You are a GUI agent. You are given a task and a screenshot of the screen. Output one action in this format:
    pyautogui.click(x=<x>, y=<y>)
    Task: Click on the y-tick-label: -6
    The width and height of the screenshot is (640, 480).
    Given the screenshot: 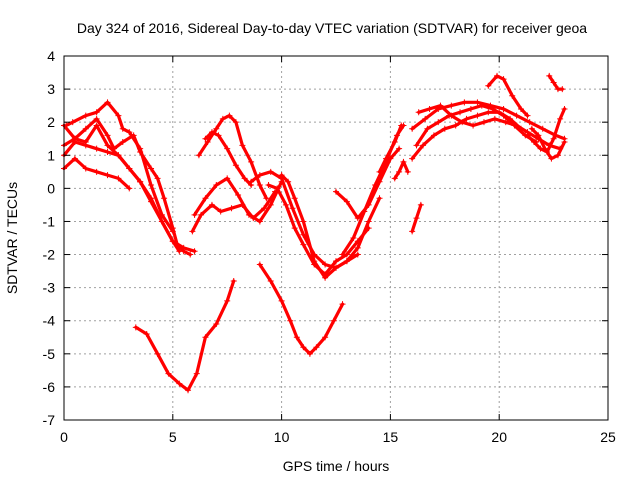 What is the action you would take?
    pyautogui.click(x=49, y=387)
    